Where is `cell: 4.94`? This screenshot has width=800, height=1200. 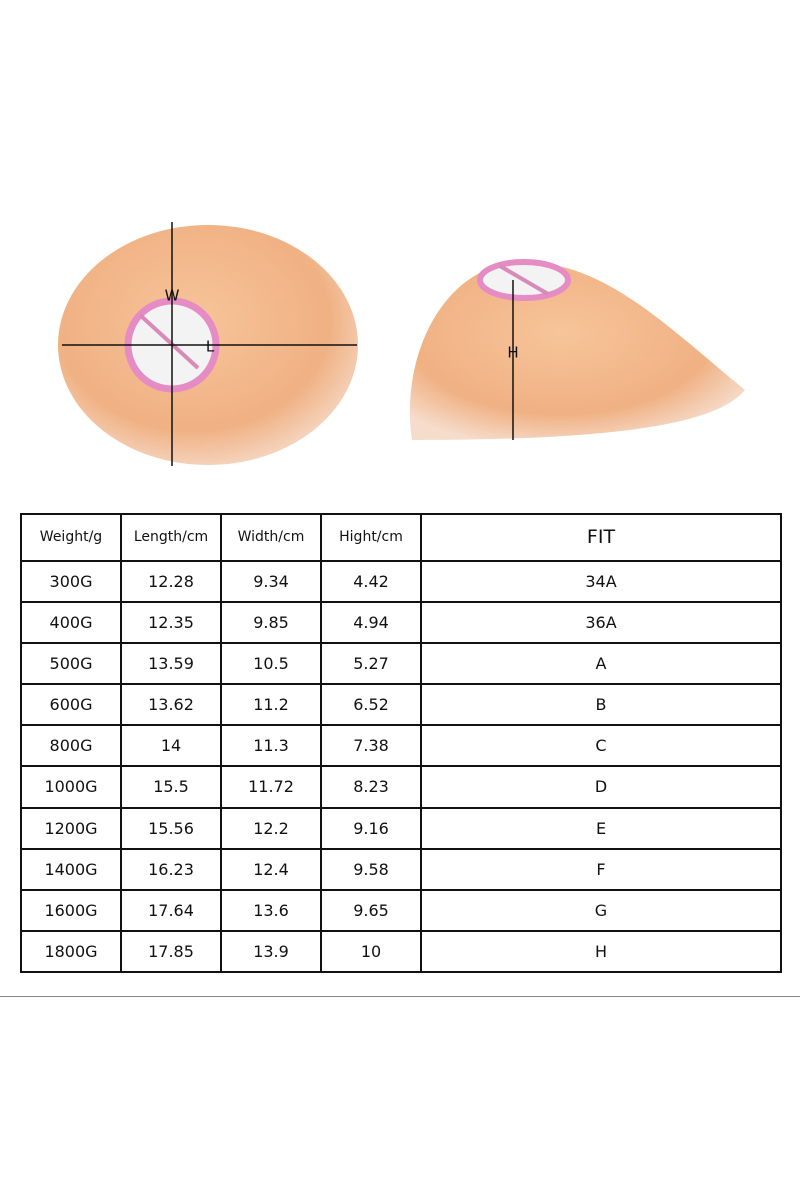 cell: 4.94 is located at coordinates (371, 623).